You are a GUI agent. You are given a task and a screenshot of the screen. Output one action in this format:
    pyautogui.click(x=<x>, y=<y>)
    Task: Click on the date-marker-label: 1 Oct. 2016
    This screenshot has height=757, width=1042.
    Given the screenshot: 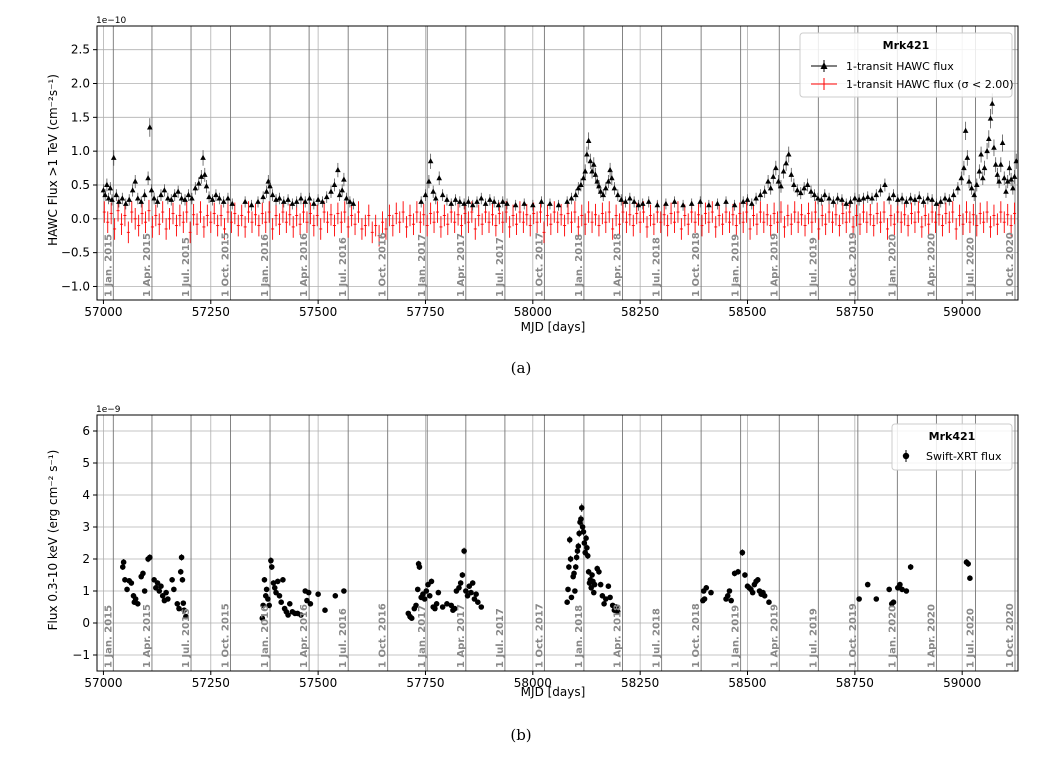 What is the action you would take?
    pyautogui.click(x=383, y=264)
    